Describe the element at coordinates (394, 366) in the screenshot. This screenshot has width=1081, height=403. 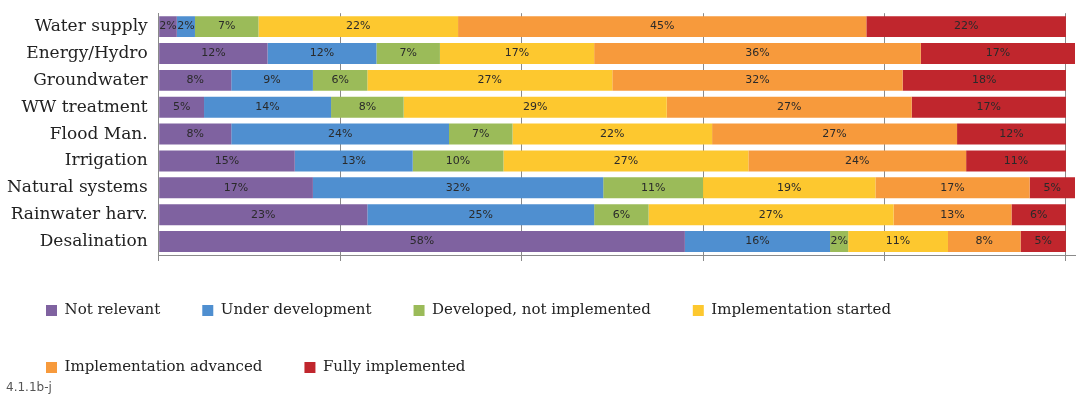
I see `legend-label: Fully implemented` at that location.